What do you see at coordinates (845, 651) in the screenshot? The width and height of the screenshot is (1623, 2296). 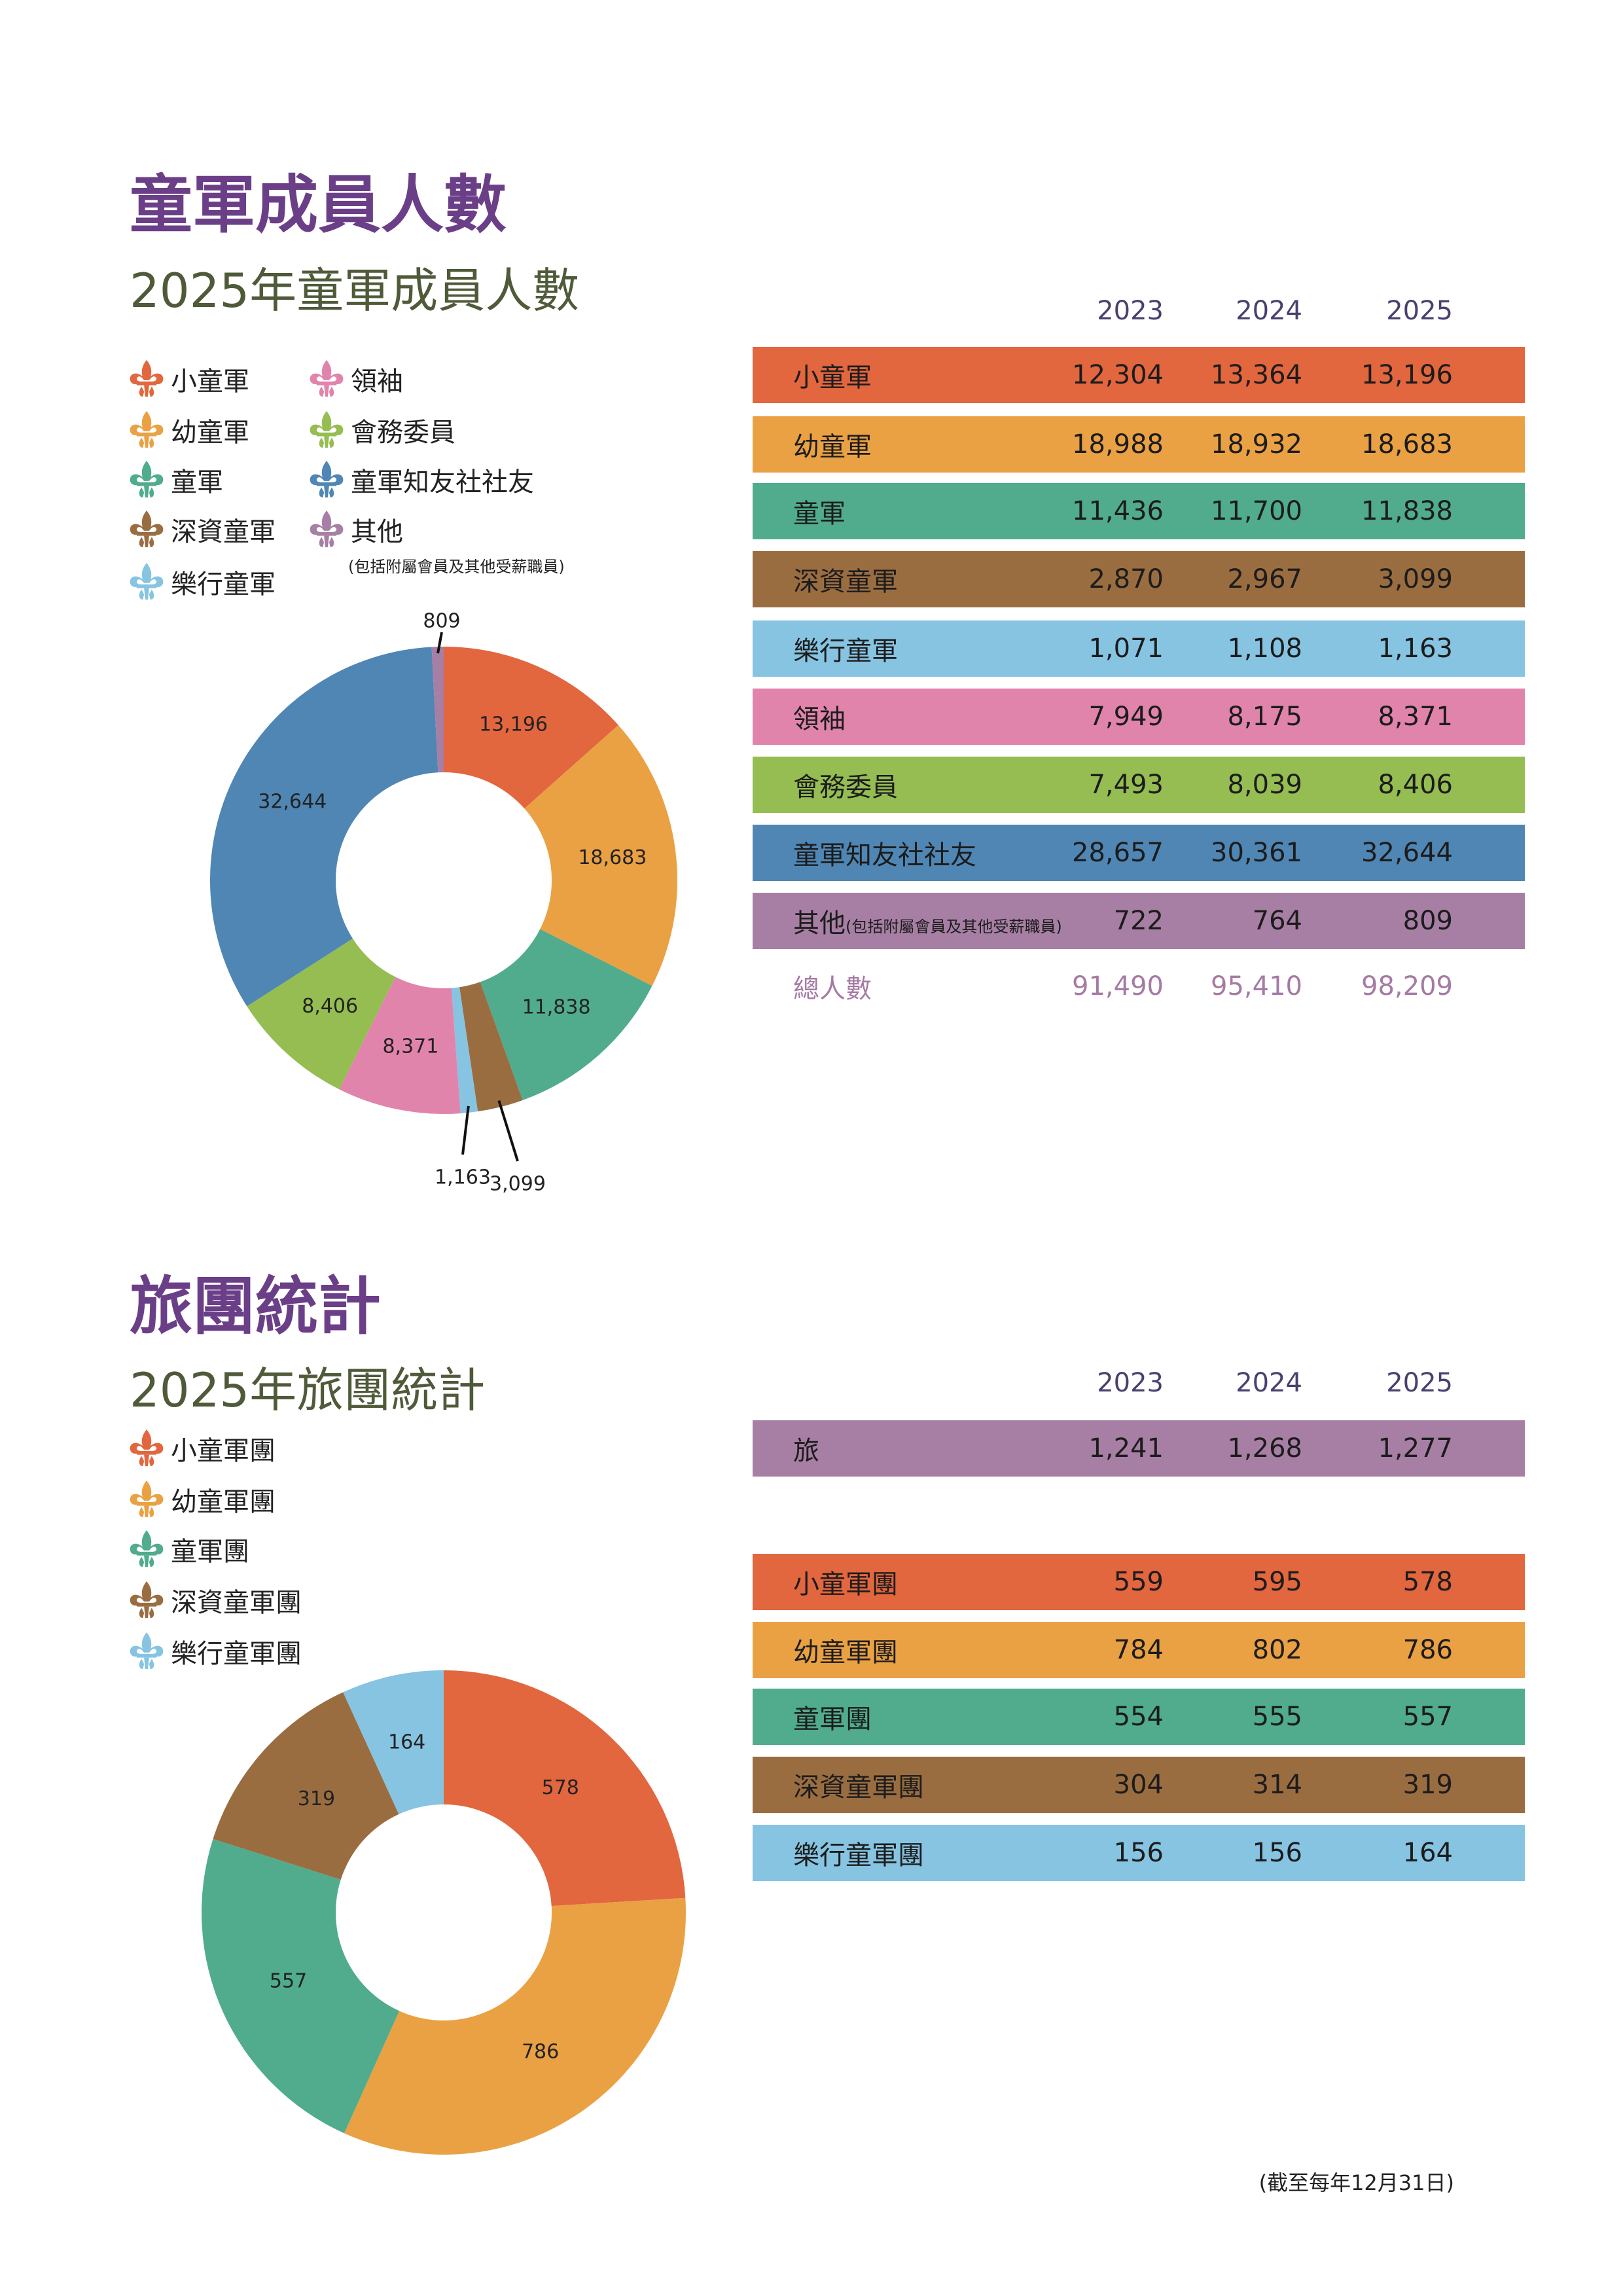 I see `row-label: 樂行童軍` at bounding box center [845, 651].